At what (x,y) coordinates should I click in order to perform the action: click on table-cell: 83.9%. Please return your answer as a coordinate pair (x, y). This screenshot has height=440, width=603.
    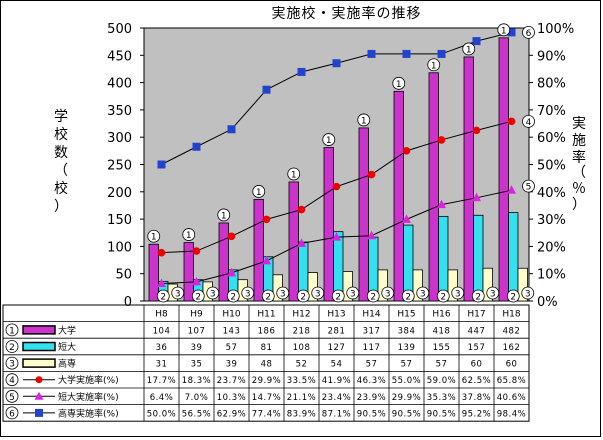
    Looking at the image, I should click on (302, 414).